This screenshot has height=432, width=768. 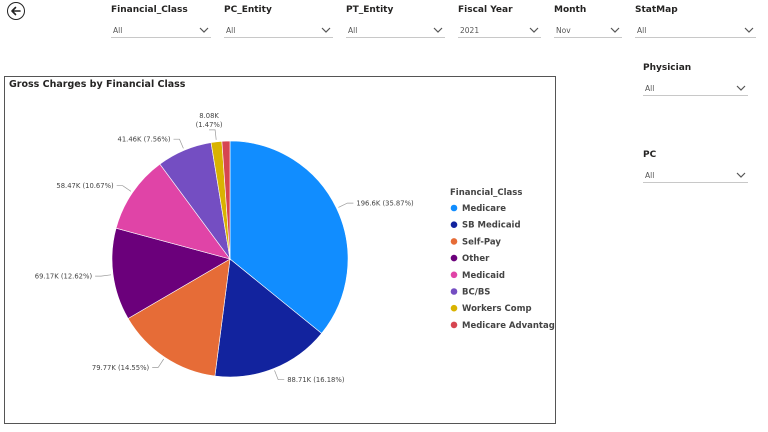 What do you see at coordinates (64, 277) in the screenshot?
I see `data-label: 69.17K (12.62%)` at bounding box center [64, 277].